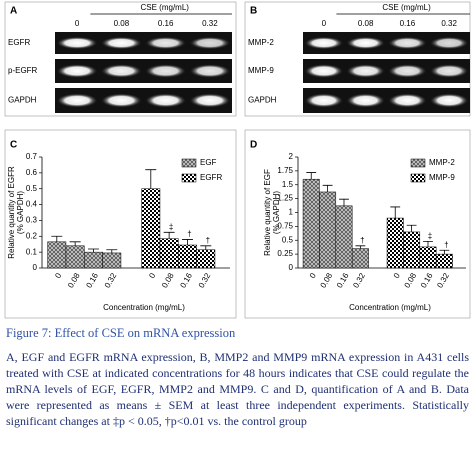 The image size is (475, 463). Describe the element at coordinates (32, 156) in the screenshot. I see `y-tick-label: 0.7` at that location.